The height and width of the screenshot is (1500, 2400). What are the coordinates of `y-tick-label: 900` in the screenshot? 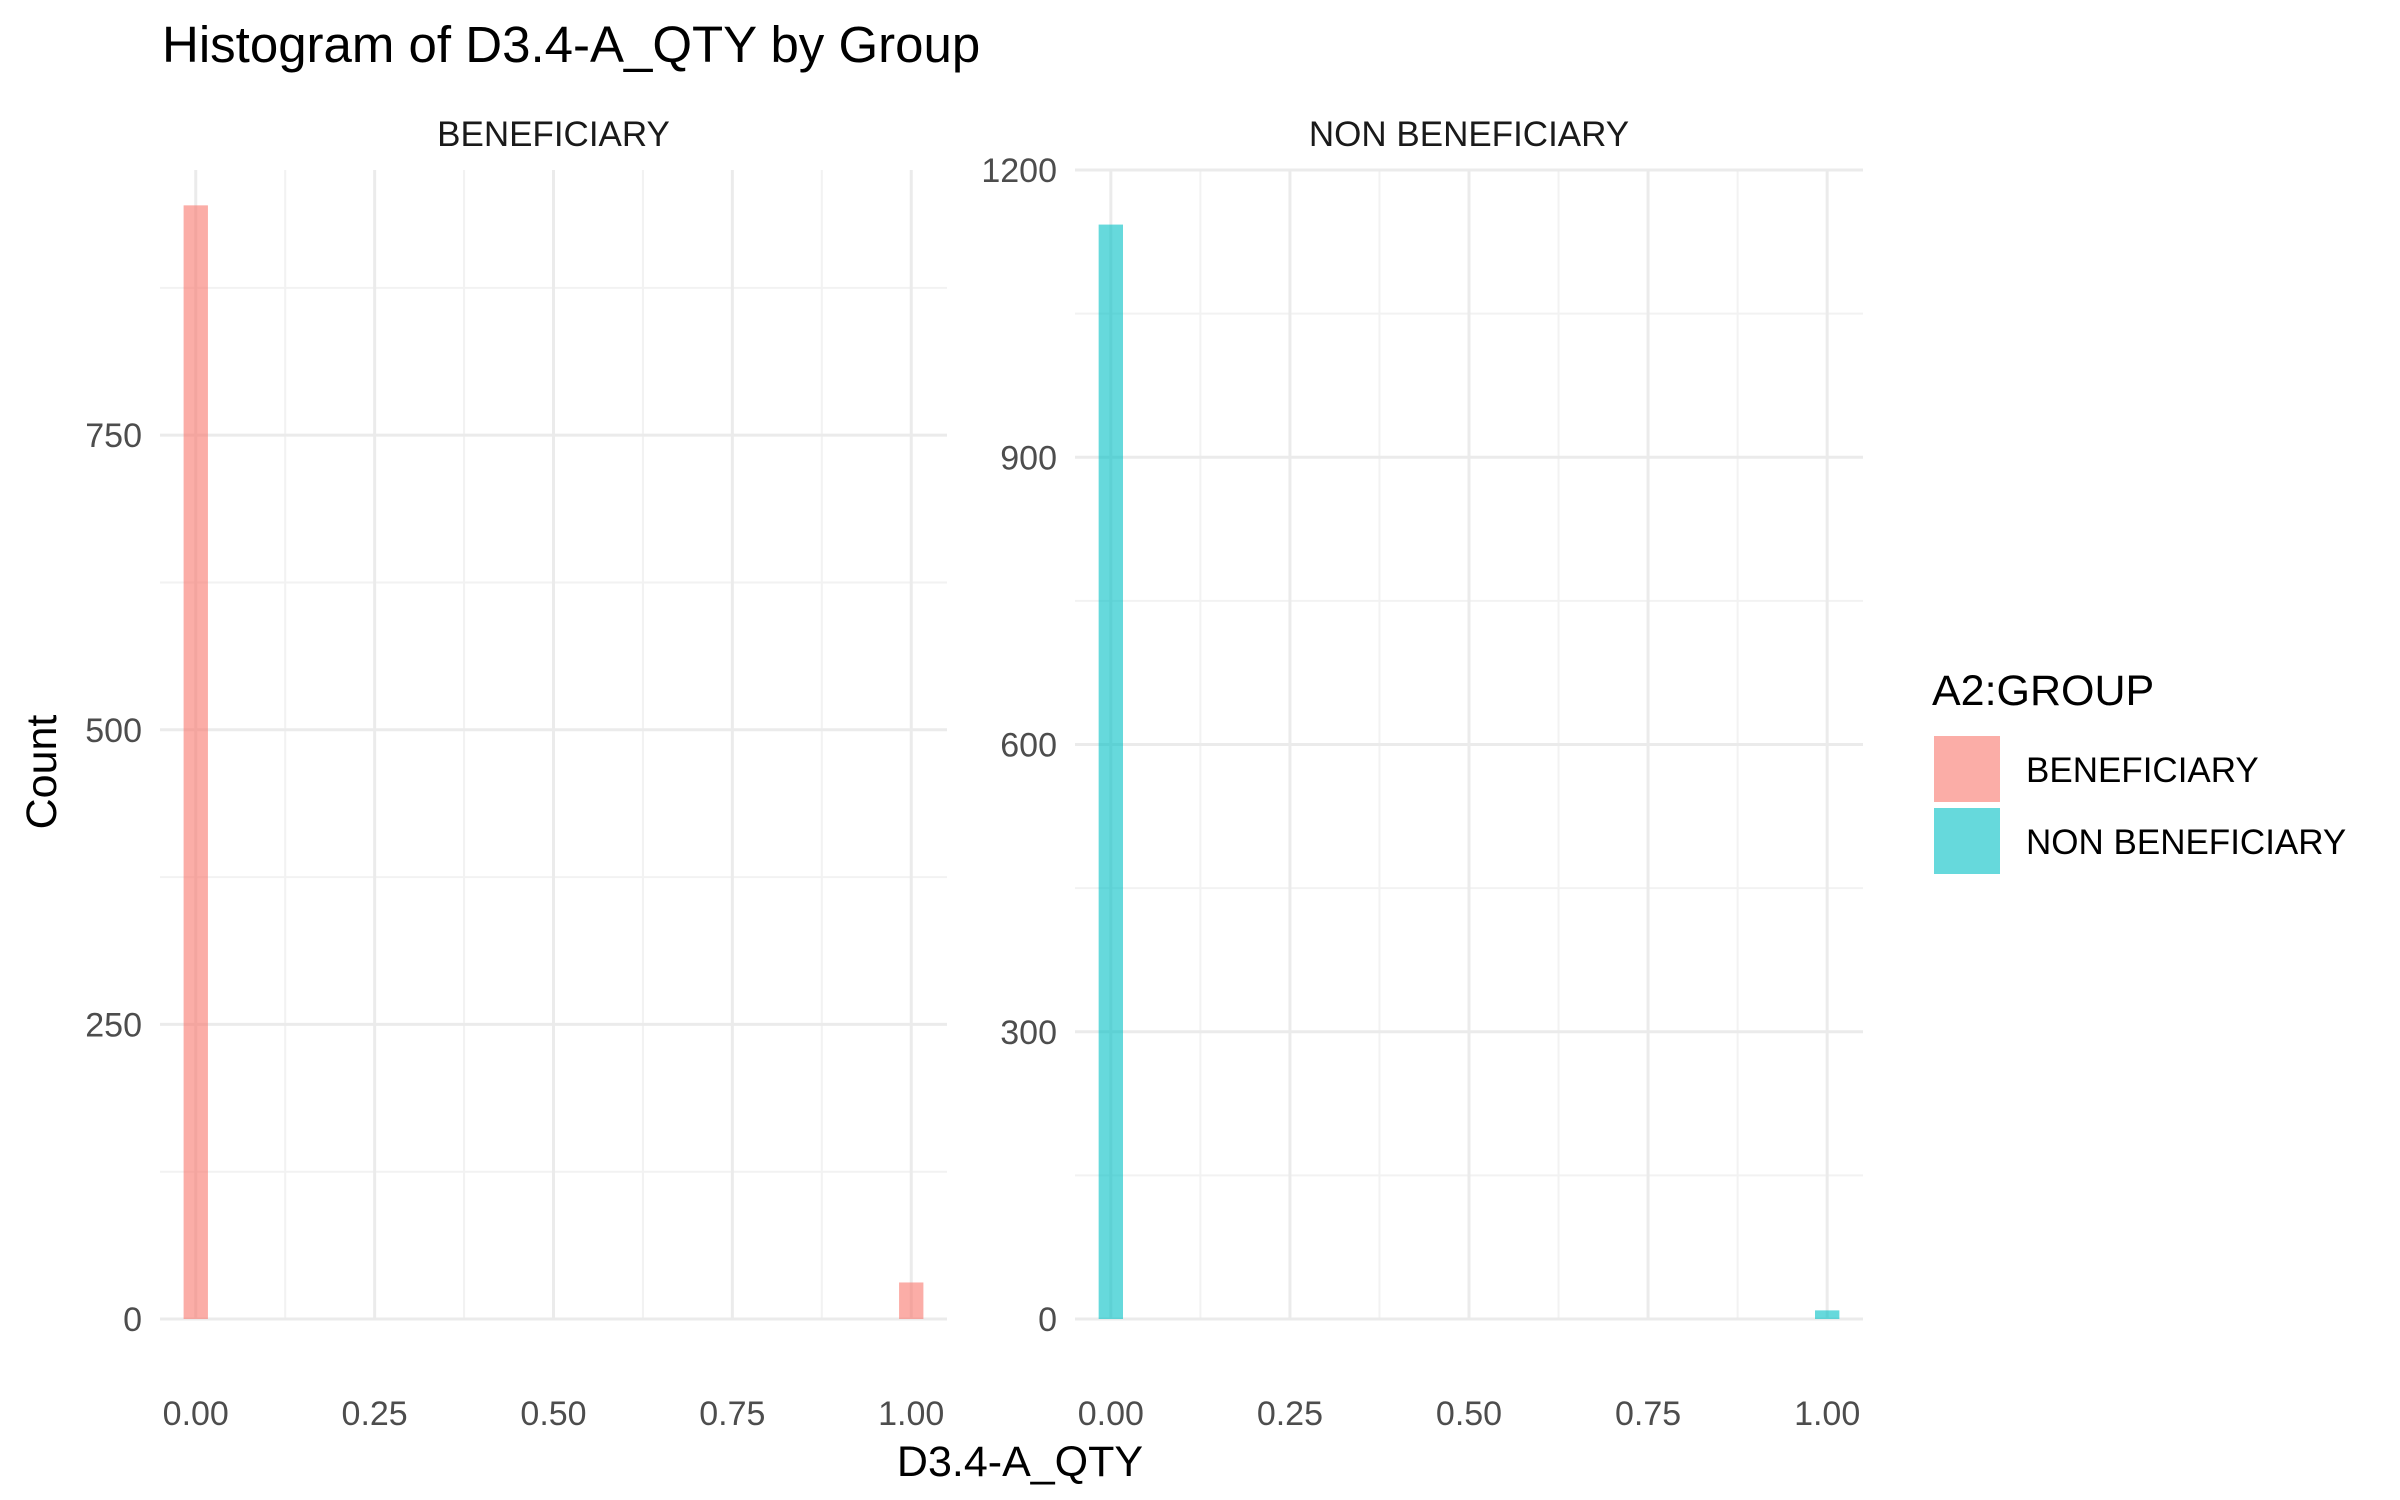 It's located at (1028, 458).